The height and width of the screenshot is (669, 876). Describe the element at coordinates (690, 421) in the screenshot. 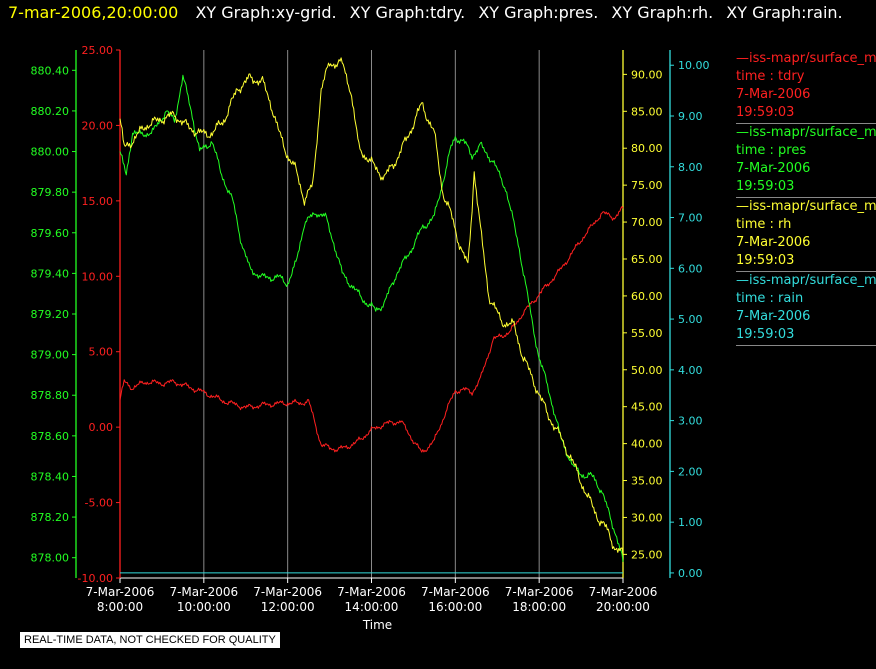

I see `y-tick-label-rain: 3.00` at that location.